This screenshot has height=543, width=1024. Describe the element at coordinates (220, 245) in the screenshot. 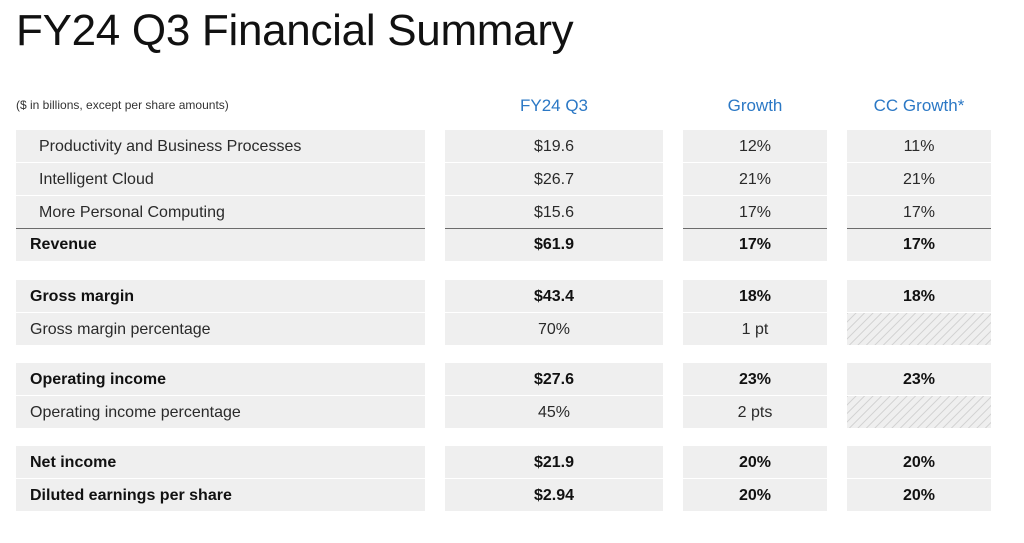

I see `row-label: Revenue` at that location.